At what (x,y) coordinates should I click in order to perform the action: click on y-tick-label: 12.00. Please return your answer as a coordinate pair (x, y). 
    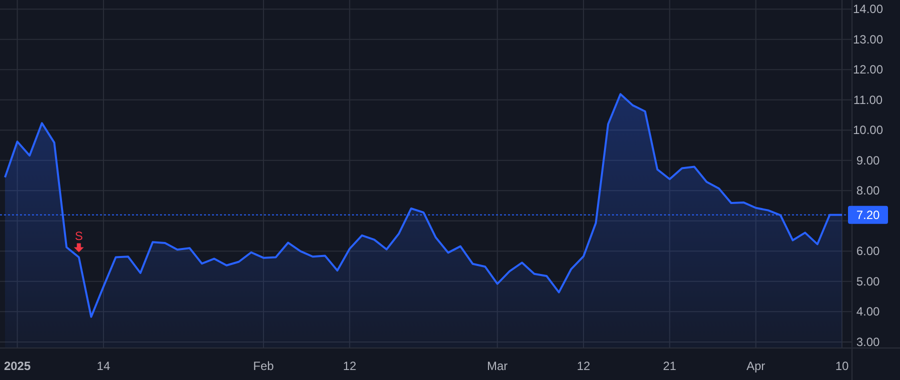
    Looking at the image, I should click on (868, 69).